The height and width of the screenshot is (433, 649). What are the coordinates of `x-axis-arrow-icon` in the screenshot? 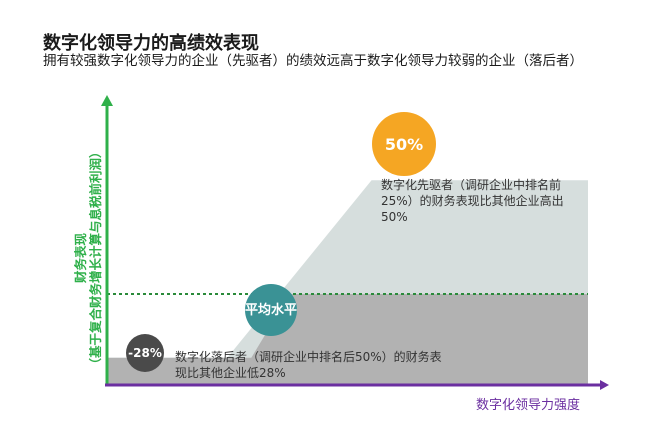 It's located at (604, 385).